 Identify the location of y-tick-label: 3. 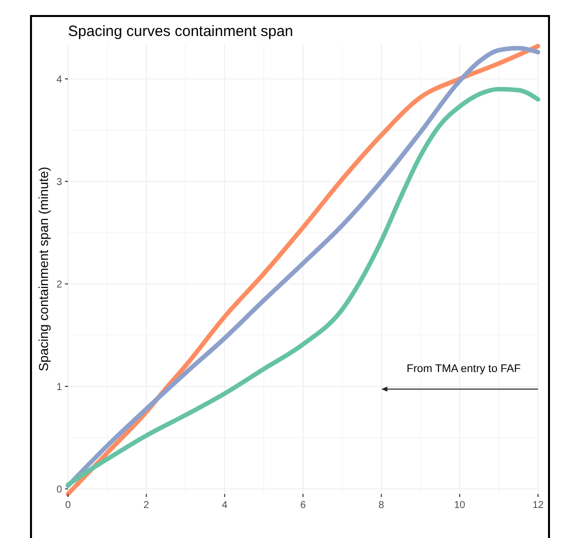
(59, 182).